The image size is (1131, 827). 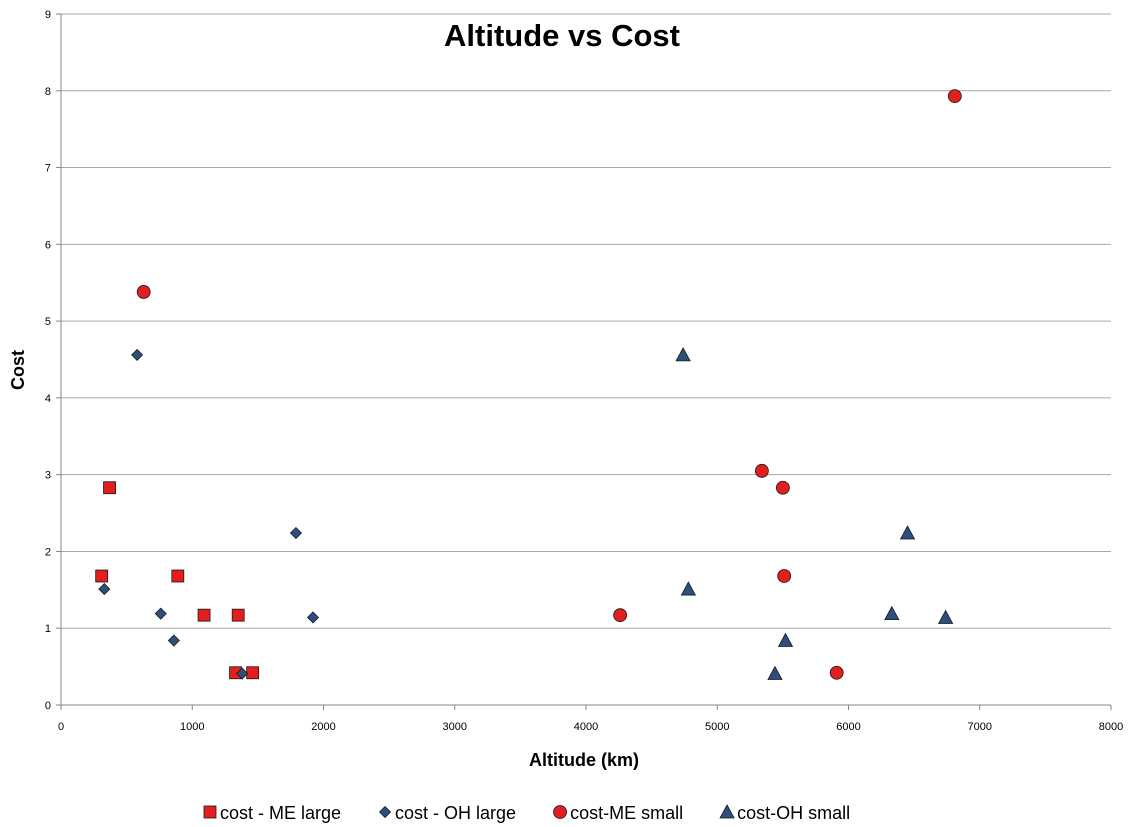 I want to click on x-tick-label: 1000, so click(x=192, y=727).